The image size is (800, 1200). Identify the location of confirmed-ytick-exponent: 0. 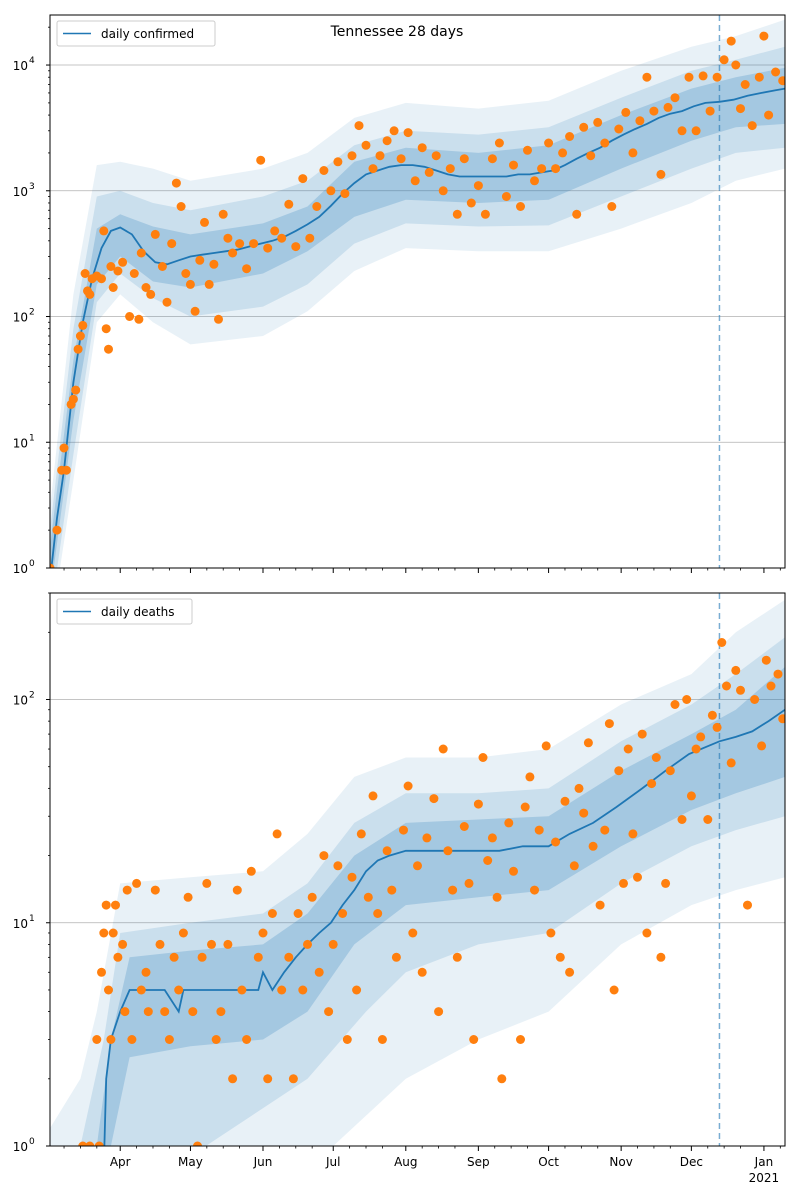
(32, 564).